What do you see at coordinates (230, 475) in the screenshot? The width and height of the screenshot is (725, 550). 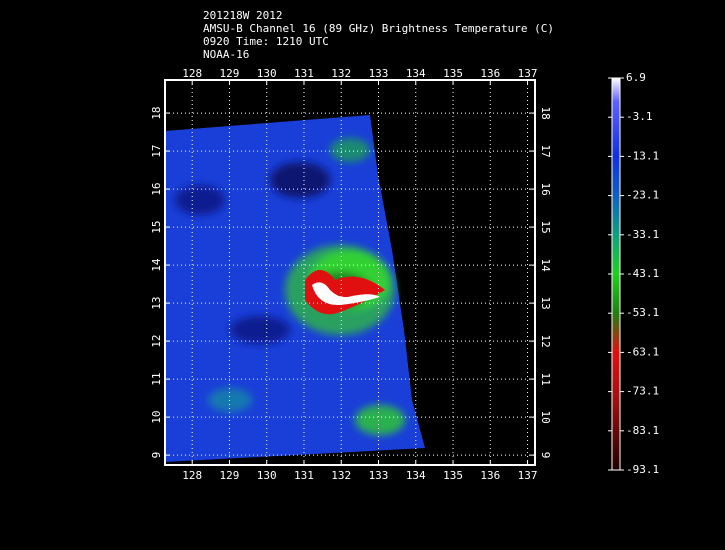 I see `lon-label-bottom: 129` at bounding box center [230, 475].